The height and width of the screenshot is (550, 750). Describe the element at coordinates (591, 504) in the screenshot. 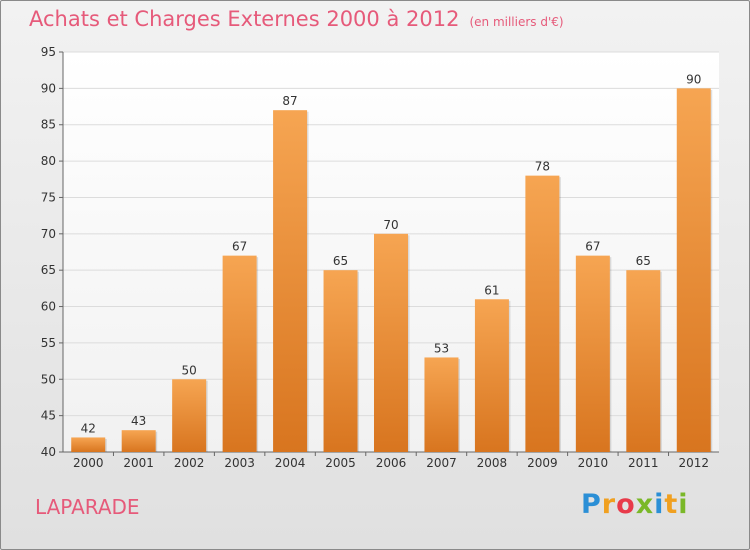

I see `logo-letter: P` at that location.